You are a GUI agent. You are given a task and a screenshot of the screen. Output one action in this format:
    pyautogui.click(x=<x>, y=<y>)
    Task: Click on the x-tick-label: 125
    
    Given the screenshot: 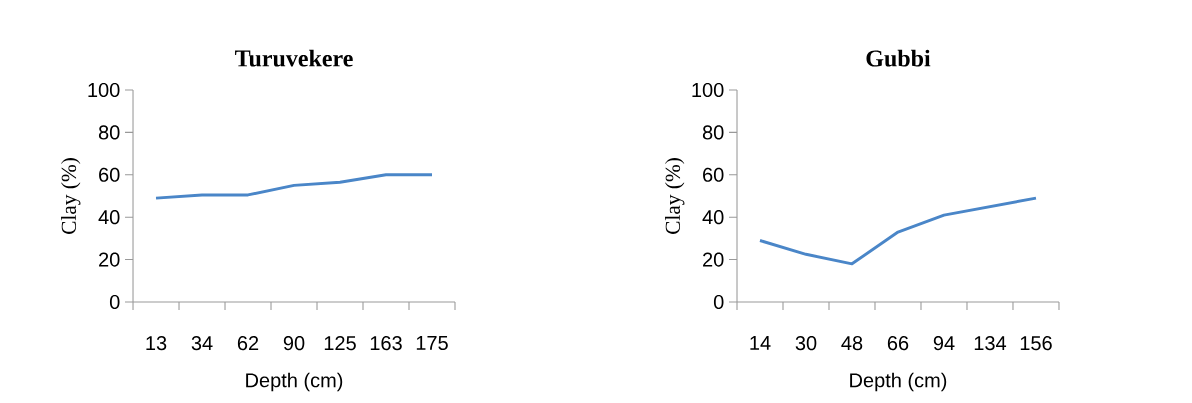 What is the action you would take?
    pyautogui.click(x=340, y=343)
    